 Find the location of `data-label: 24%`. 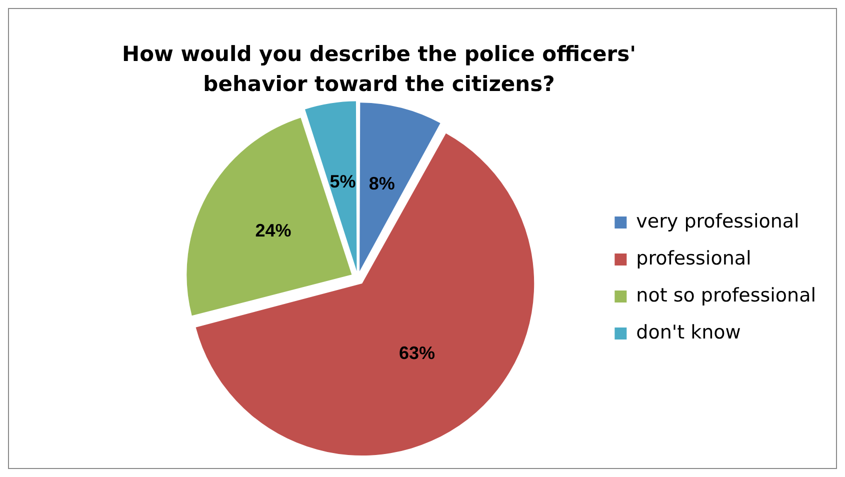

data-label: 24% is located at coordinates (273, 230).